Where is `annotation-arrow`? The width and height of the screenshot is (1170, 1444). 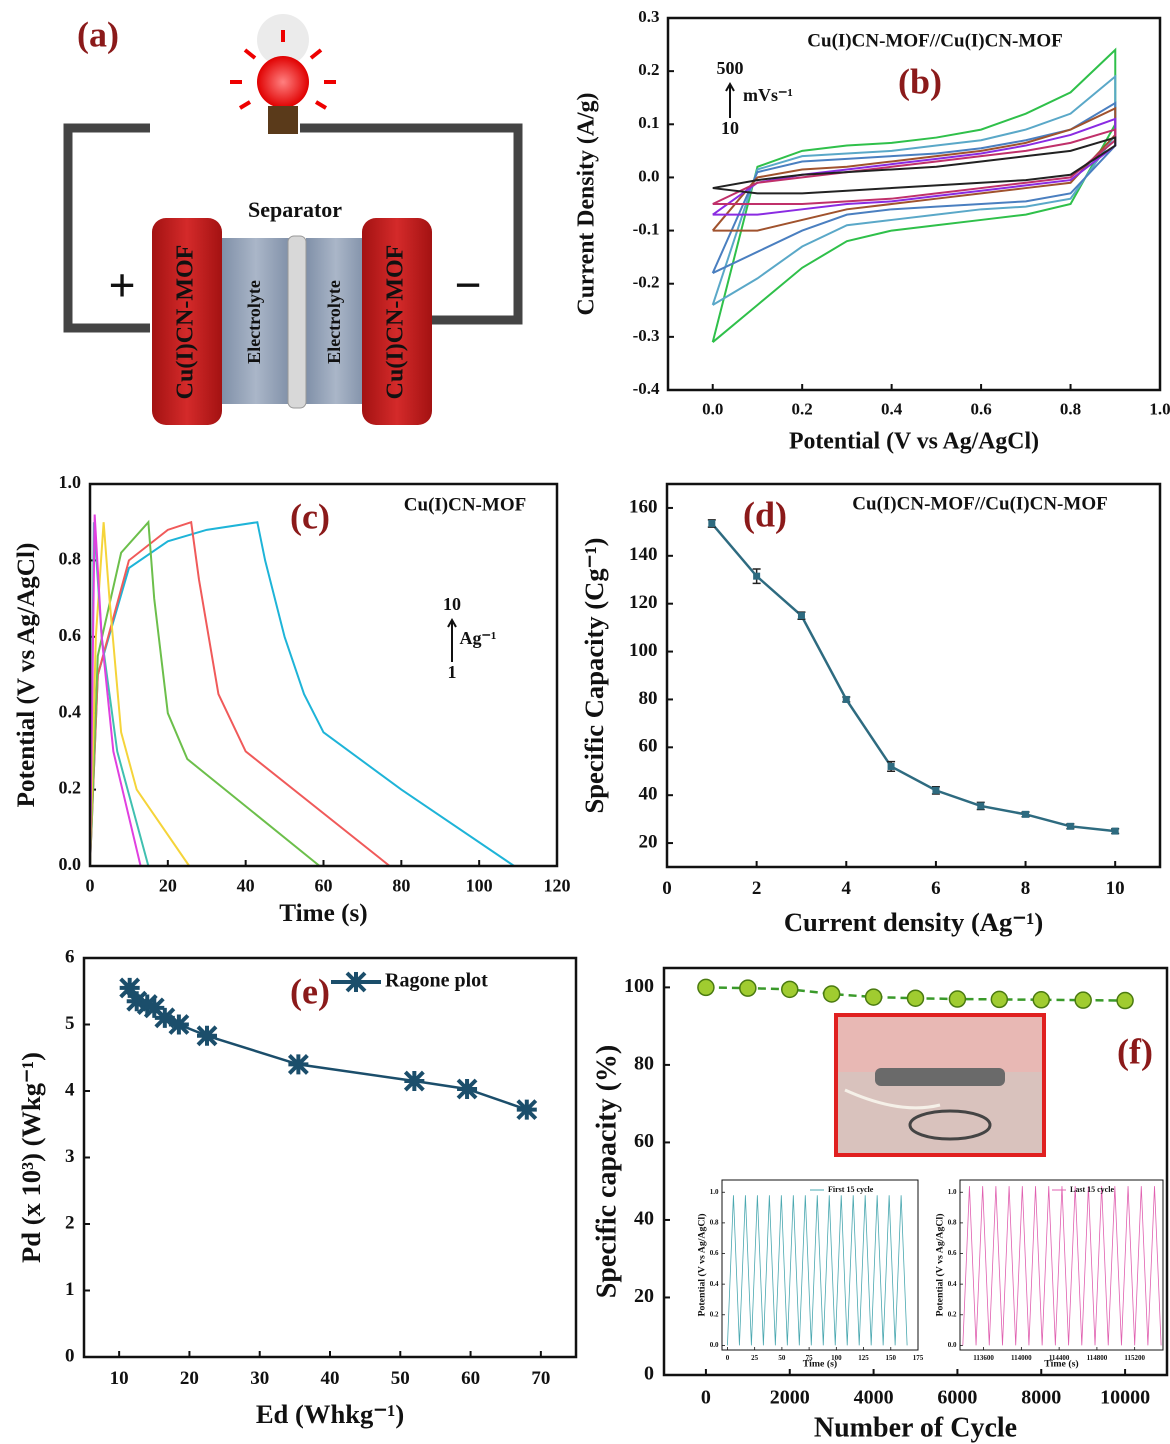 annotation-arrow is located at coordinates (730, 99).